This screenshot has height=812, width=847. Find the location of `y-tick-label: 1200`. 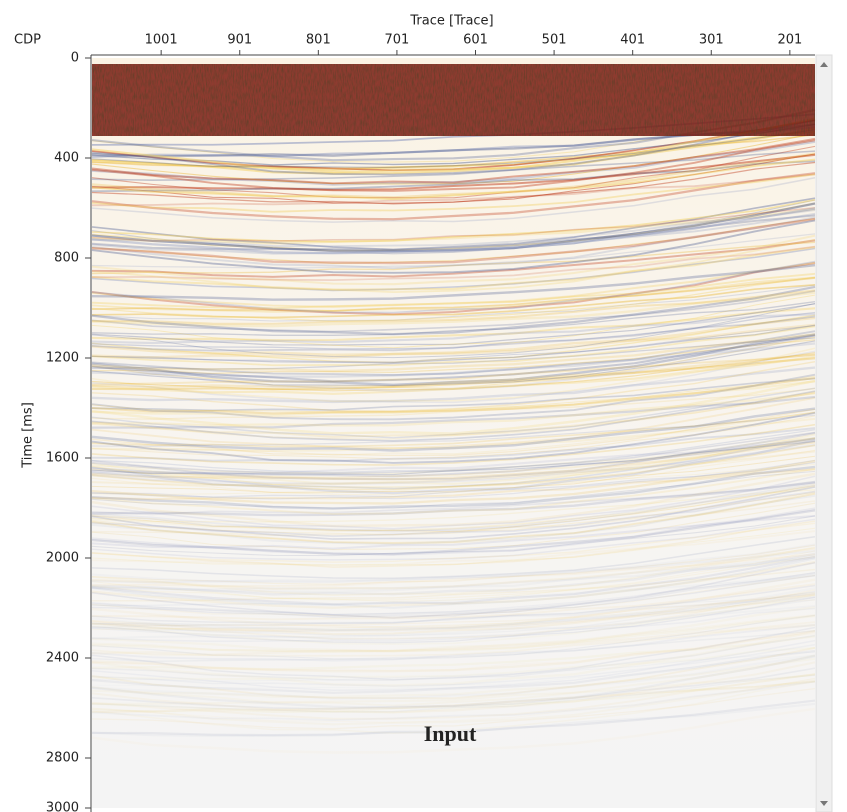

y-tick-label: 1200 is located at coordinates (62, 358).